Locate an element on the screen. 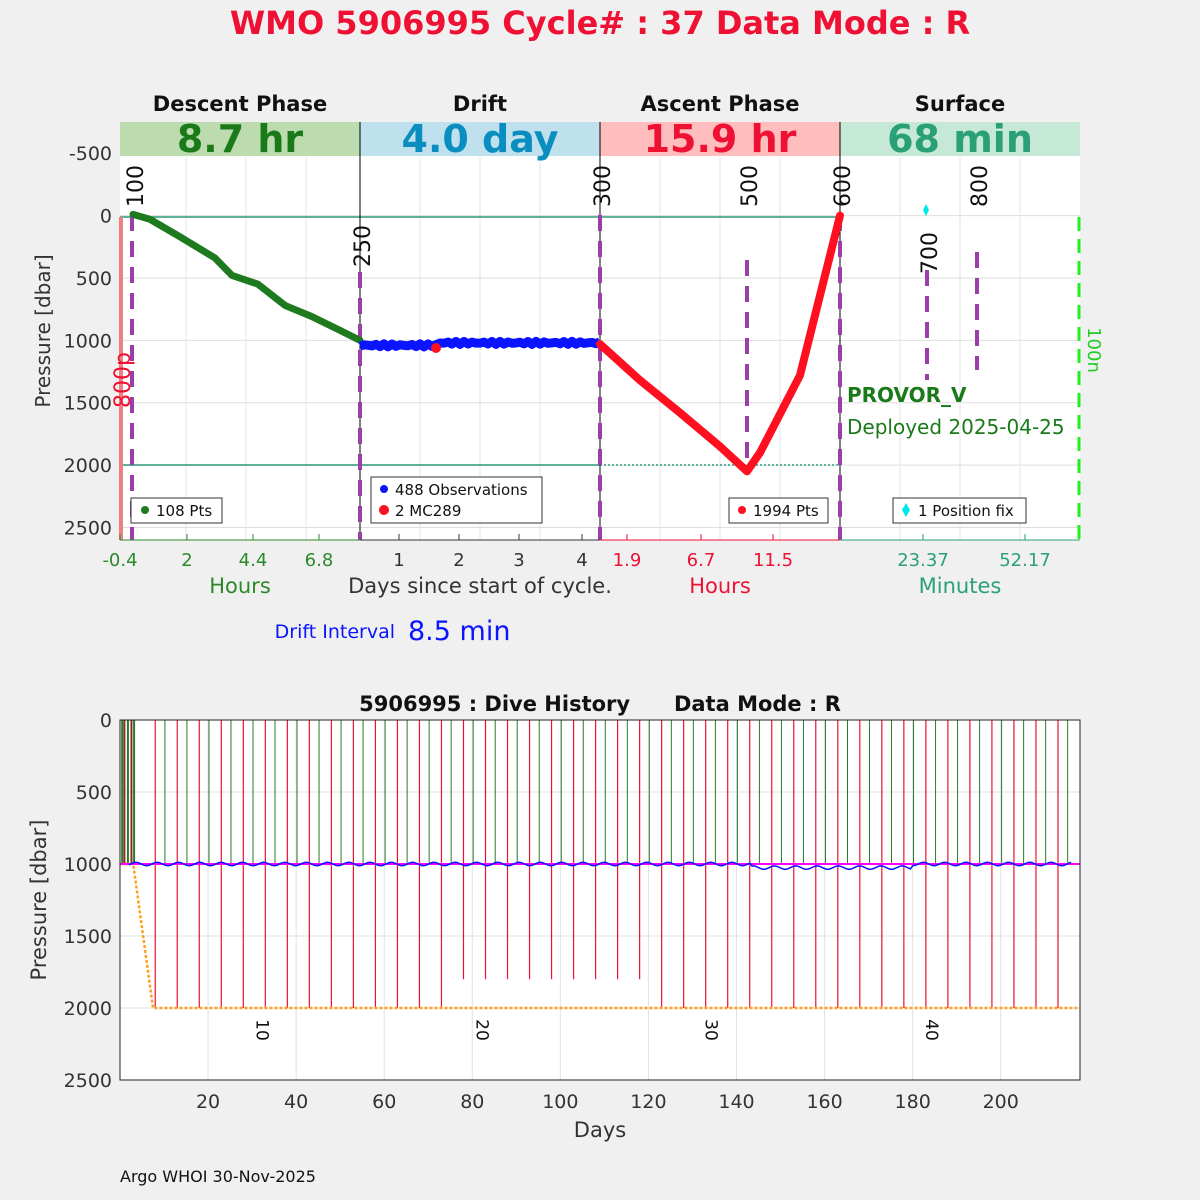 This screenshot has width=1200, height=1200. phase-chart-y-ticks: -500 0 500 1000 1500 2000 2500 is located at coordinates (88, 341).